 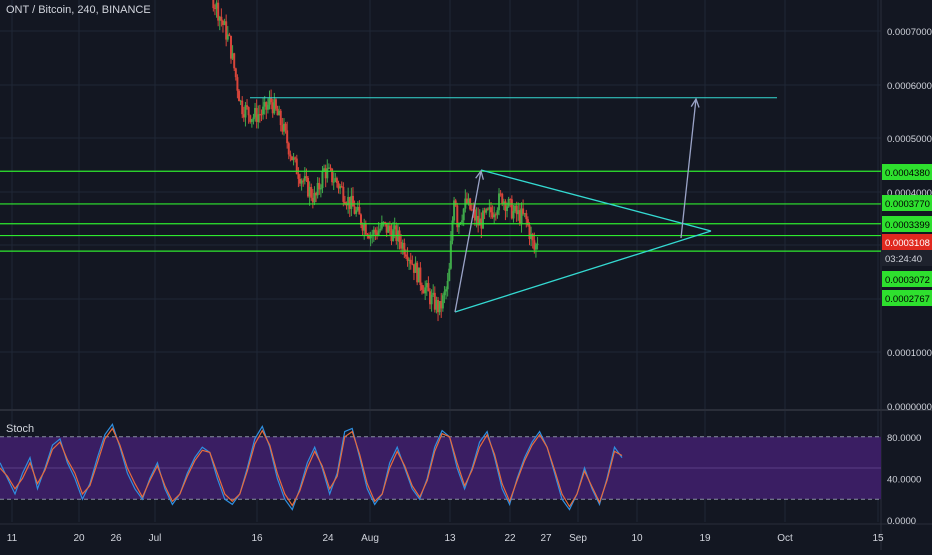 I want to click on stoch-axis-tick-label: 0.0000, so click(x=901, y=521).